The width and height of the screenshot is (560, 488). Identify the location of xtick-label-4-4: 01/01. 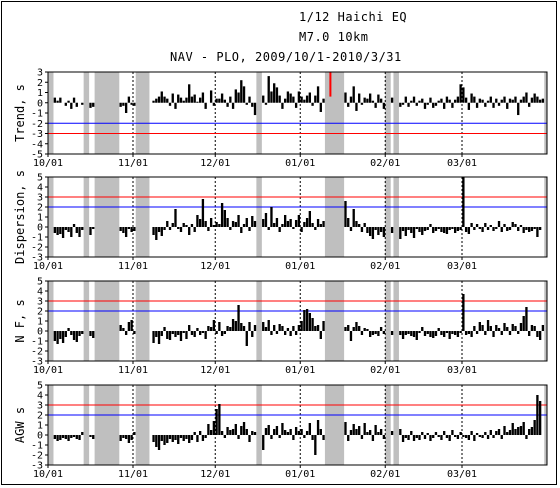
(300, 474).